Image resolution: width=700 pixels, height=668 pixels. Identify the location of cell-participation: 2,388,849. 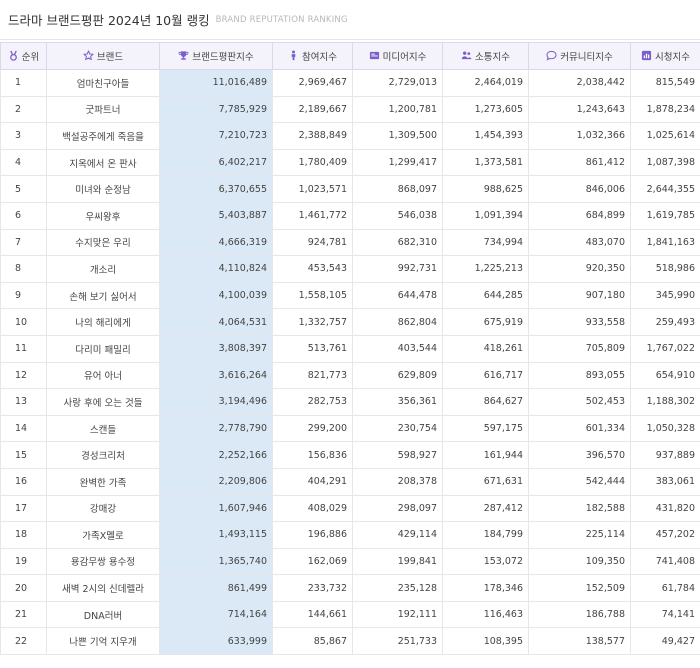
(312, 136).